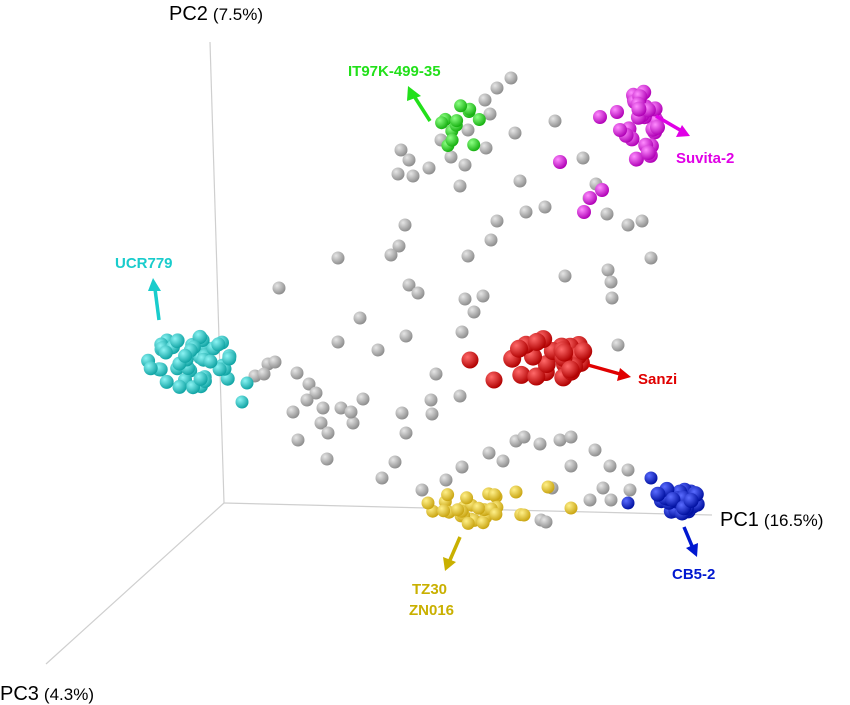 This screenshot has width=850, height=705. Describe the element at coordinates (771, 520) in the screenshot. I see `pc1-axis-title: PC1 (16.5%)` at that location.